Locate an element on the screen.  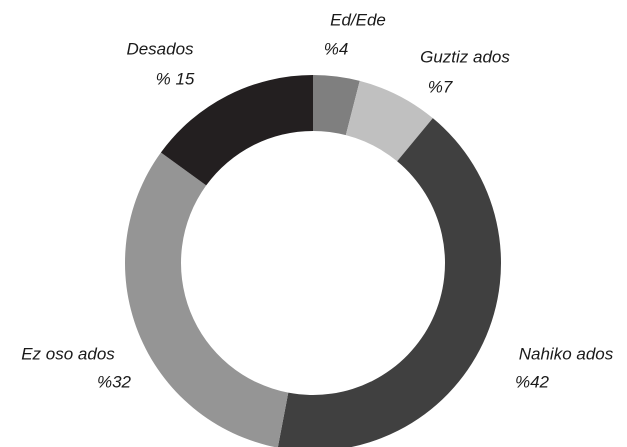
slice-label: Guztiz ados is located at coordinates (465, 56).